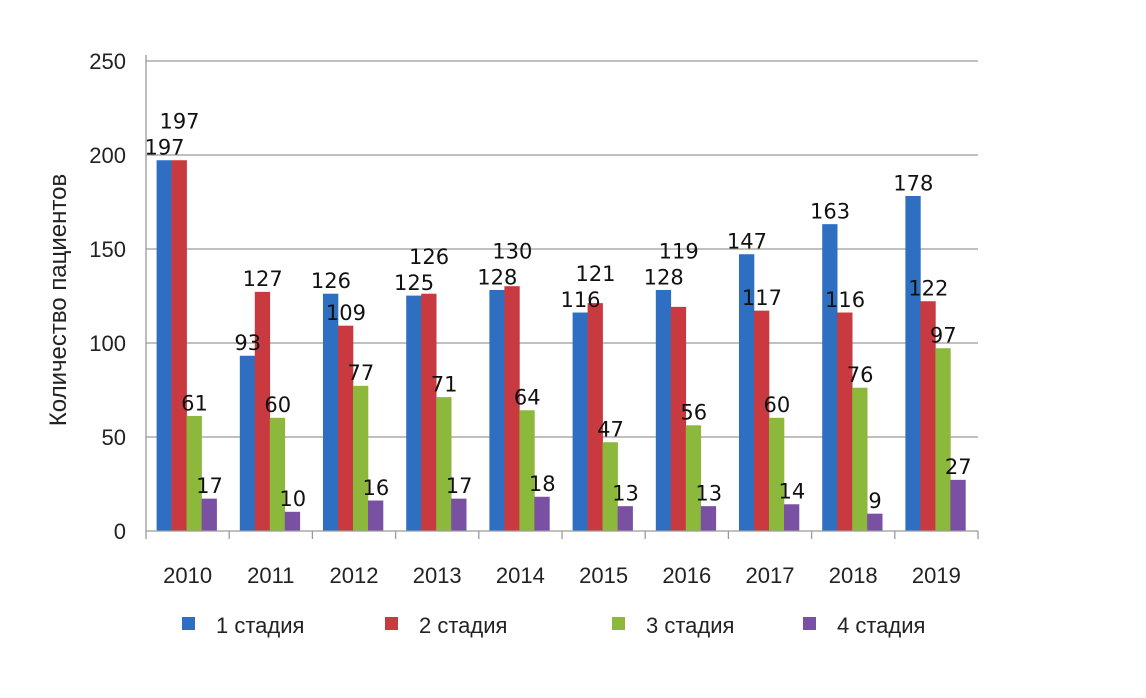  What do you see at coordinates (610, 430) in the screenshot?
I see `data-label: 47` at bounding box center [610, 430].